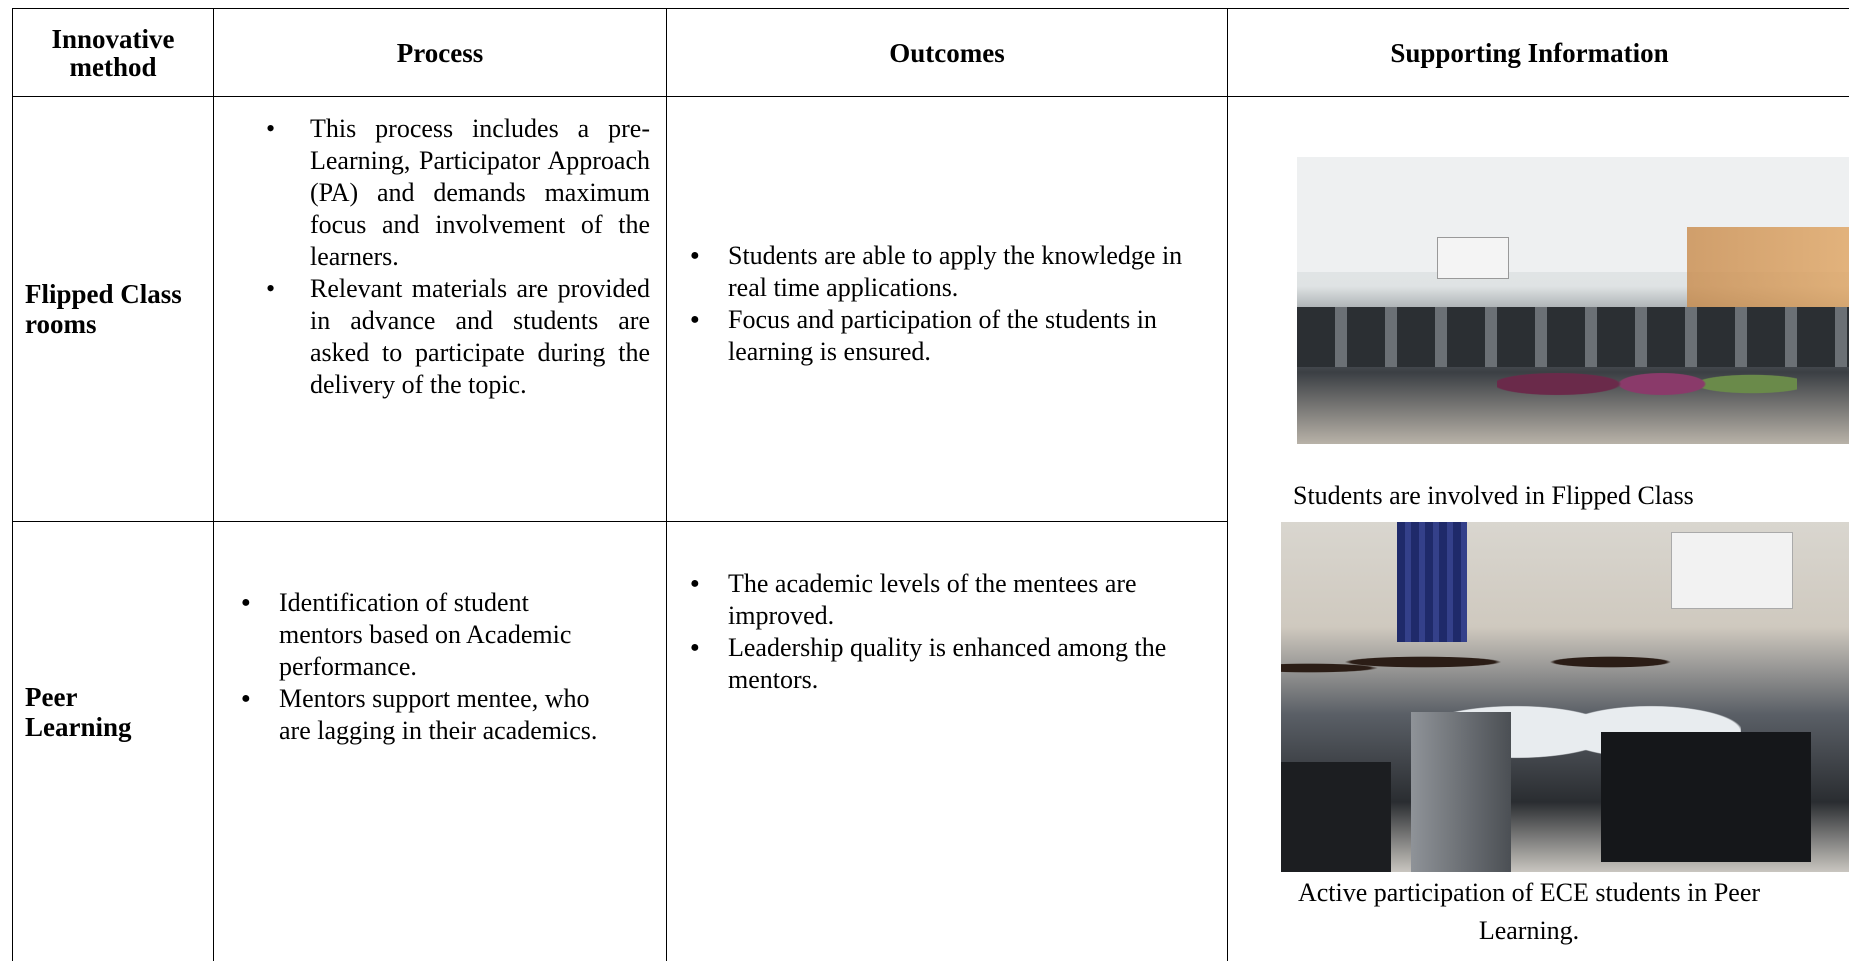  I want to click on method-text: Flipped Class rooms, so click(103, 309).